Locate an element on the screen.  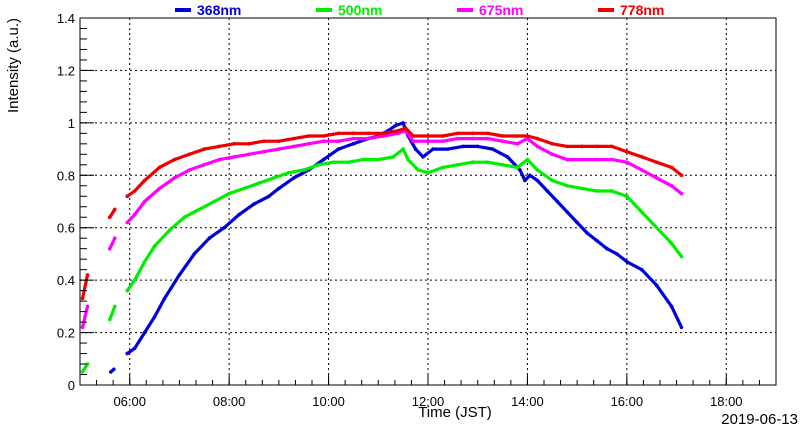
legend-label: 778nm is located at coordinates (642, 10).